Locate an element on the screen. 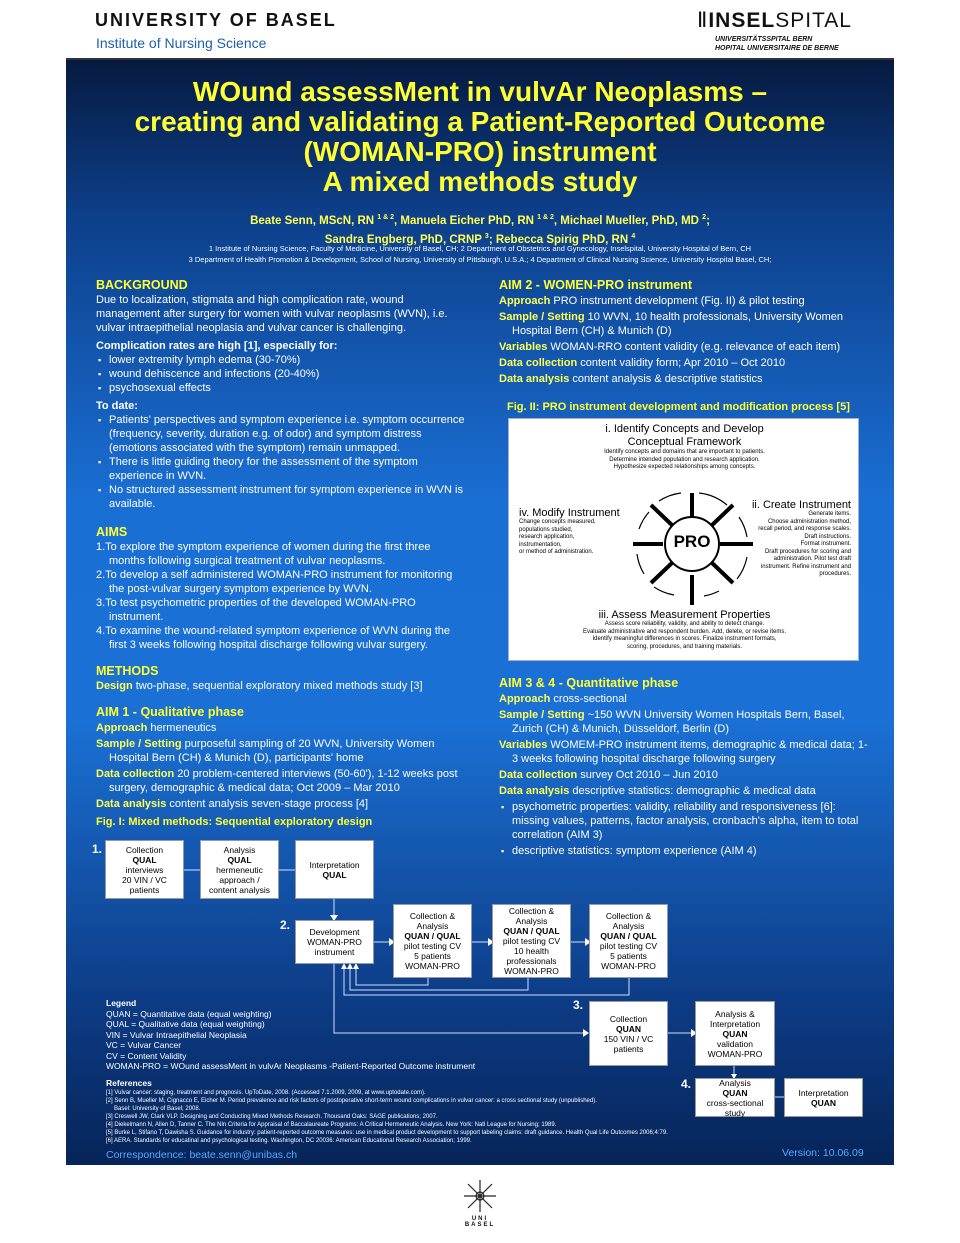 The image size is (960, 1243). step-number: 1. is located at coordinates (97, 849).